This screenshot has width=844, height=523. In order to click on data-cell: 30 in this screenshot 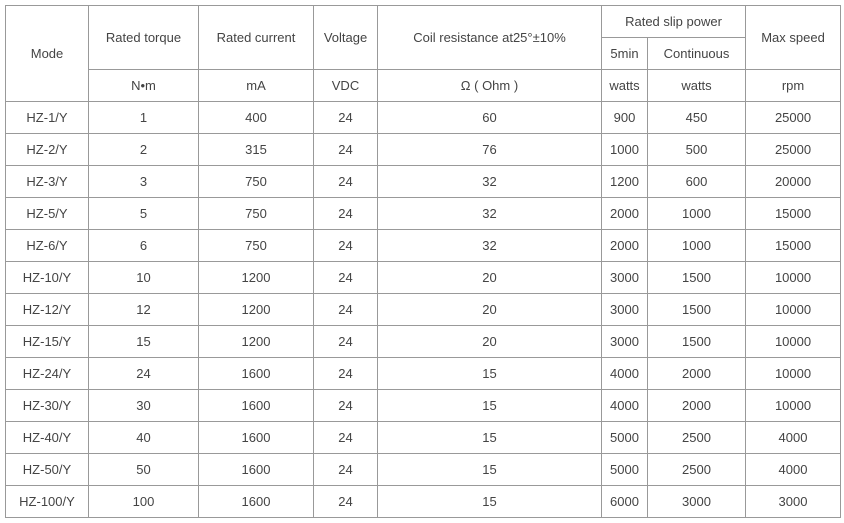, I will do `click(143, 405)`.